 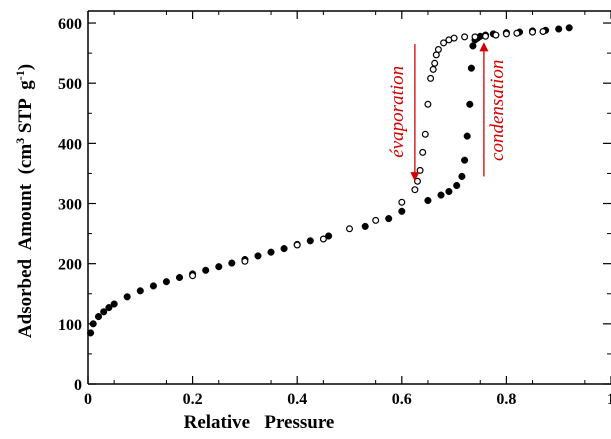 I want to click on y-tick-label: 300, so click(x=70, y=205).